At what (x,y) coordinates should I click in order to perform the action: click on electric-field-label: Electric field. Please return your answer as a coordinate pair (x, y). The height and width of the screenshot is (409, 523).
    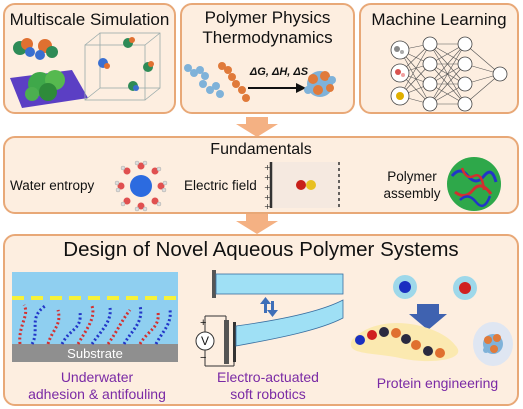
    Looking at the image, I should click on (220, 185).